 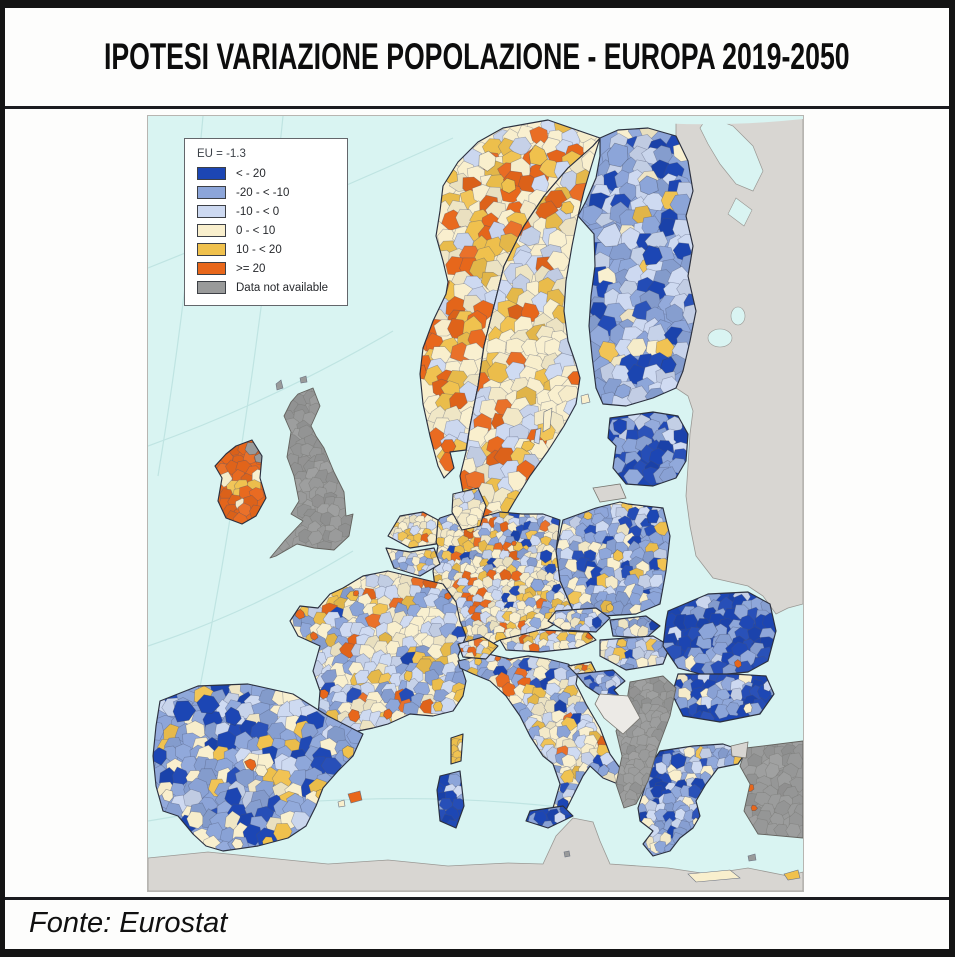 I want to click on legend-swatch-b1, so click(x=211, y=211).